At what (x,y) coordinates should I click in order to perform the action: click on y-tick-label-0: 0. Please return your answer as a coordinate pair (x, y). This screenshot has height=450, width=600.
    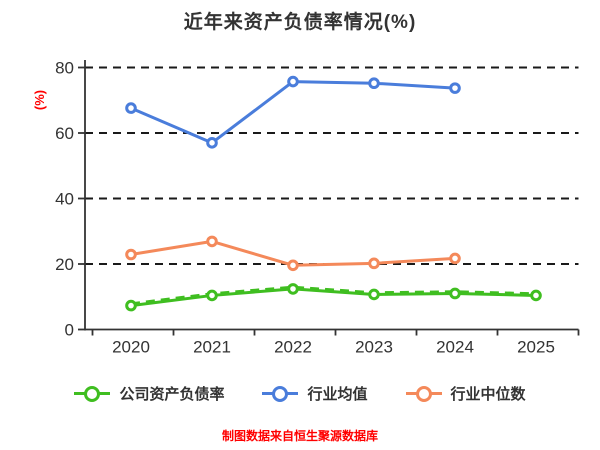
    Looking at the image, I should click on (69, 330).